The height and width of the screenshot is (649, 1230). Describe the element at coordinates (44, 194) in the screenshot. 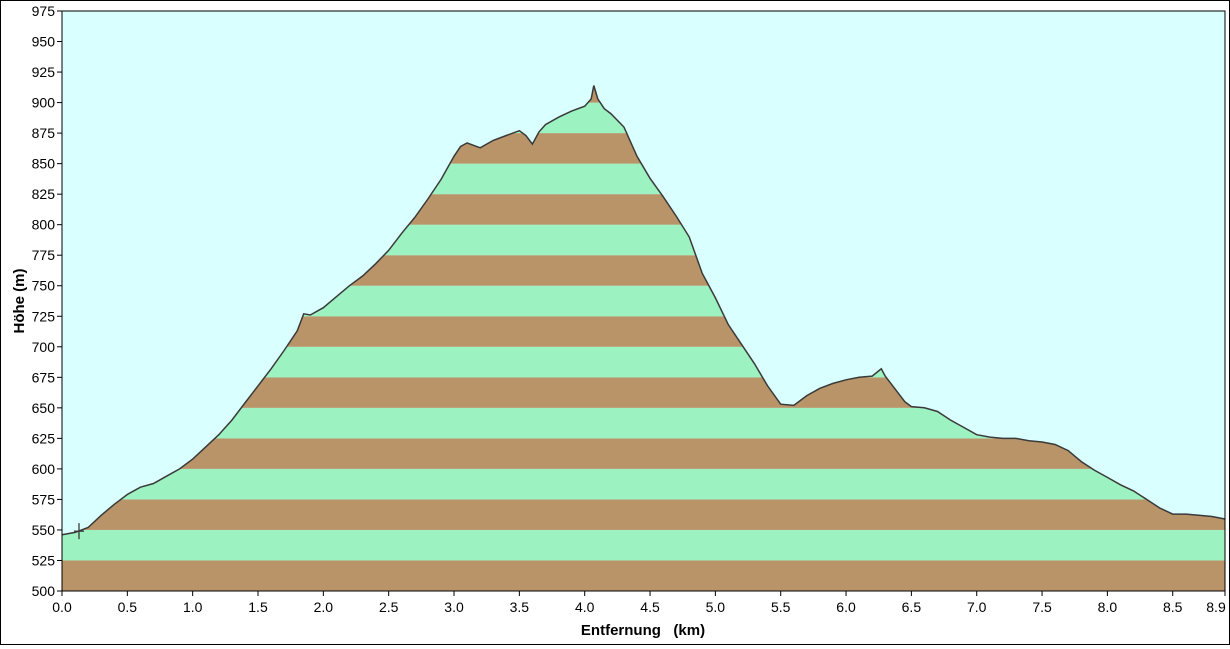

I see `y-tick-label: 825` at that location.